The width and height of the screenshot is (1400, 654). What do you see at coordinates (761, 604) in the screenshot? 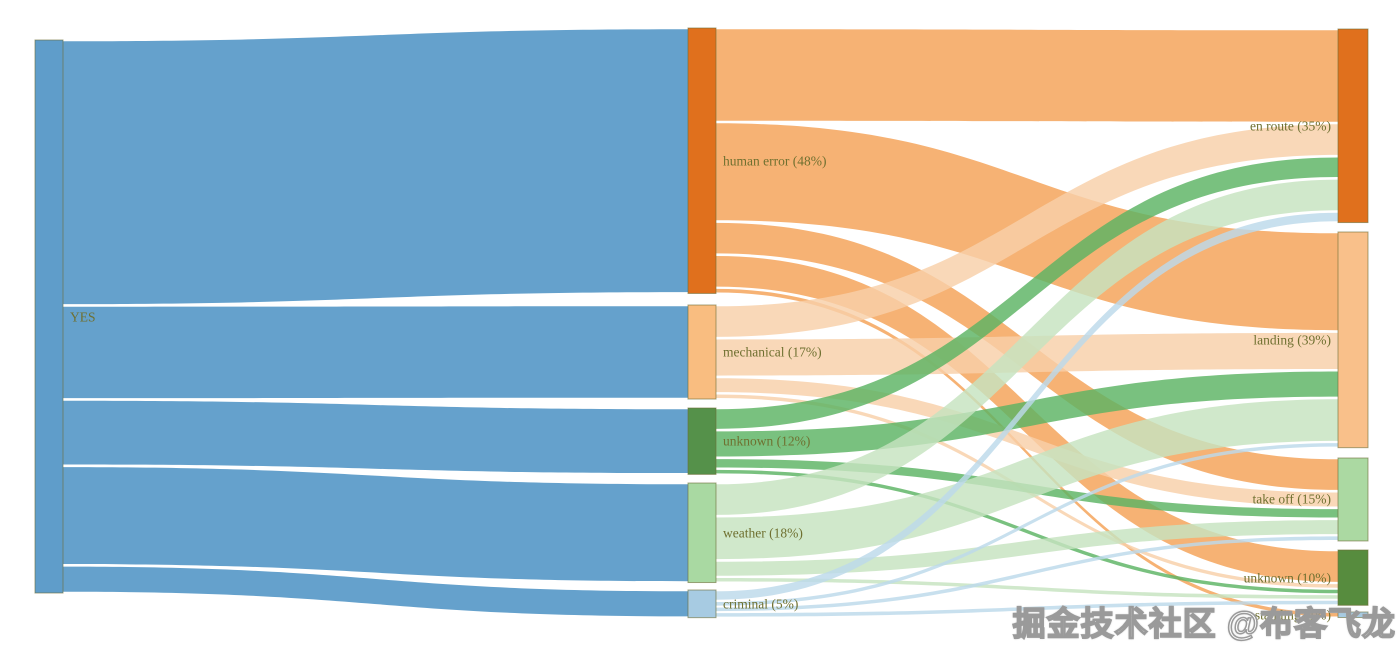
I see `node-label-criminal: criminal (5%)` at bounding box center [761, 604].